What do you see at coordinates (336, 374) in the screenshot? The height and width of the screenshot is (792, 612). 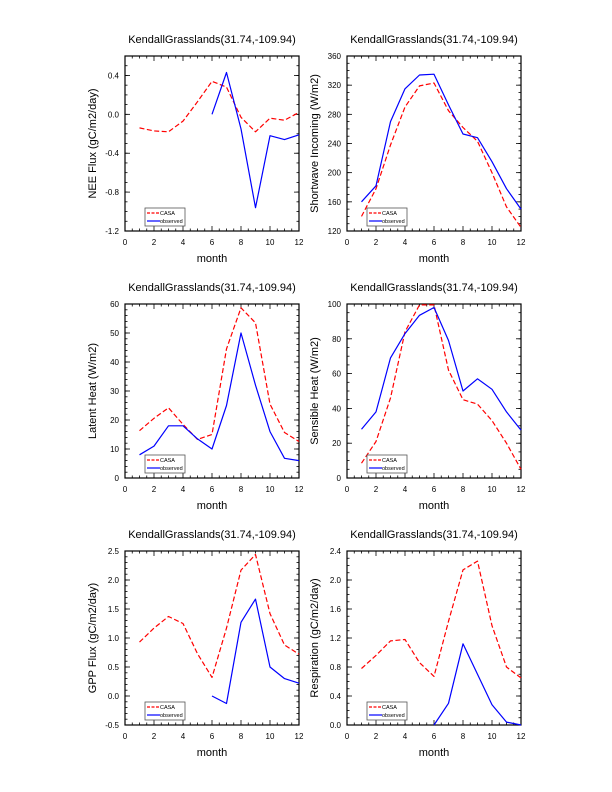 I see `y-tick-label: 60` at bounding box center [336, 374].